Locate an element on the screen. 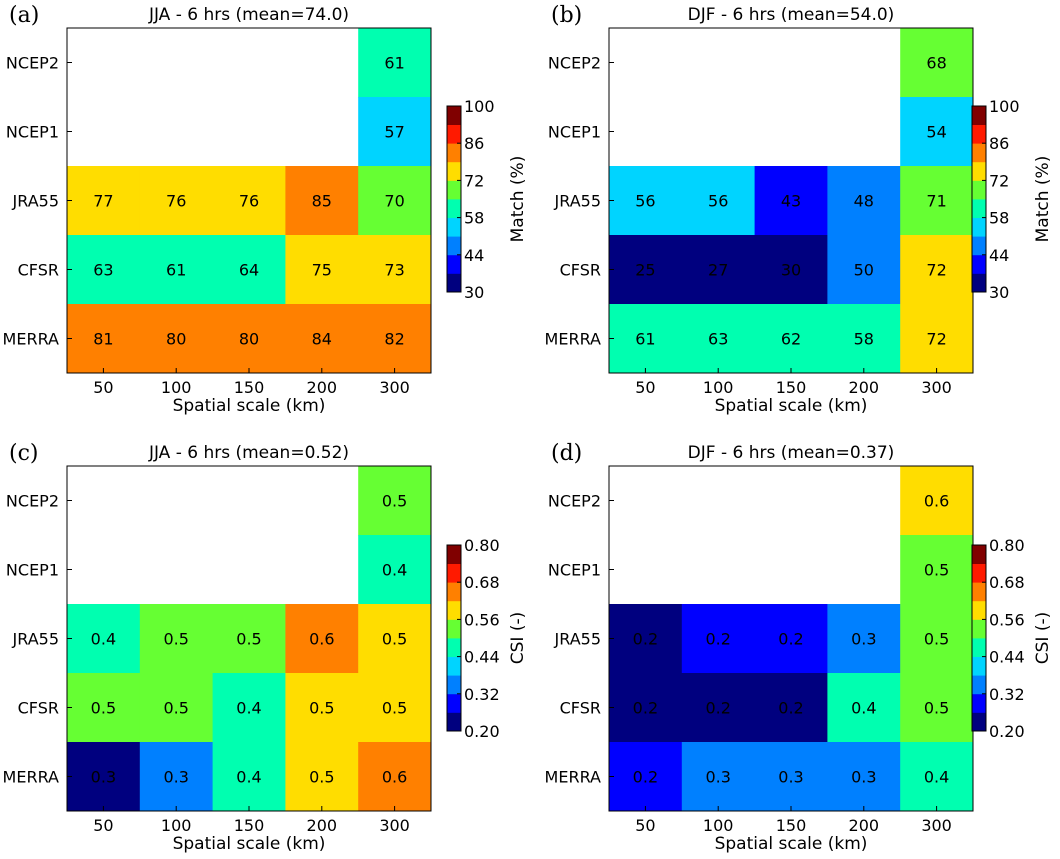 The width and height of the screenshot is (1060, 859). colorbar-frame is located at coordinates (454, 199).